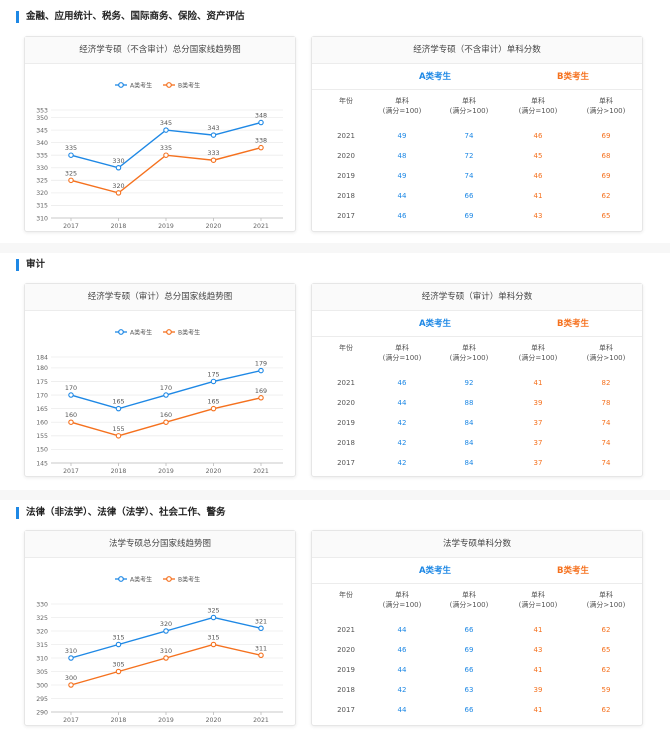 The image size is (670, 738). I want to click on column-header: 单科 (满分=100), so click(402, 353).